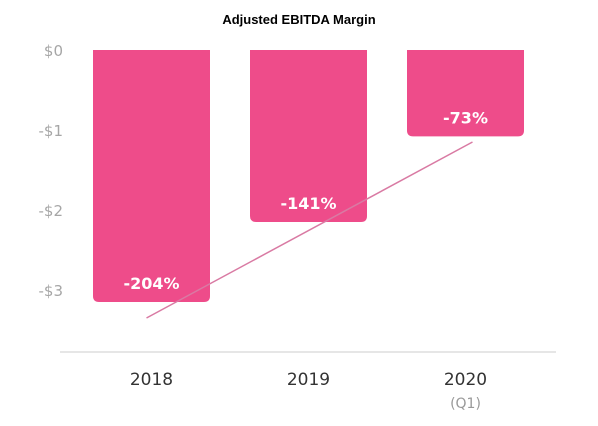 The width and height of the screenshot is (598, 426). I want to click on bar-2019, so click(308, 136).